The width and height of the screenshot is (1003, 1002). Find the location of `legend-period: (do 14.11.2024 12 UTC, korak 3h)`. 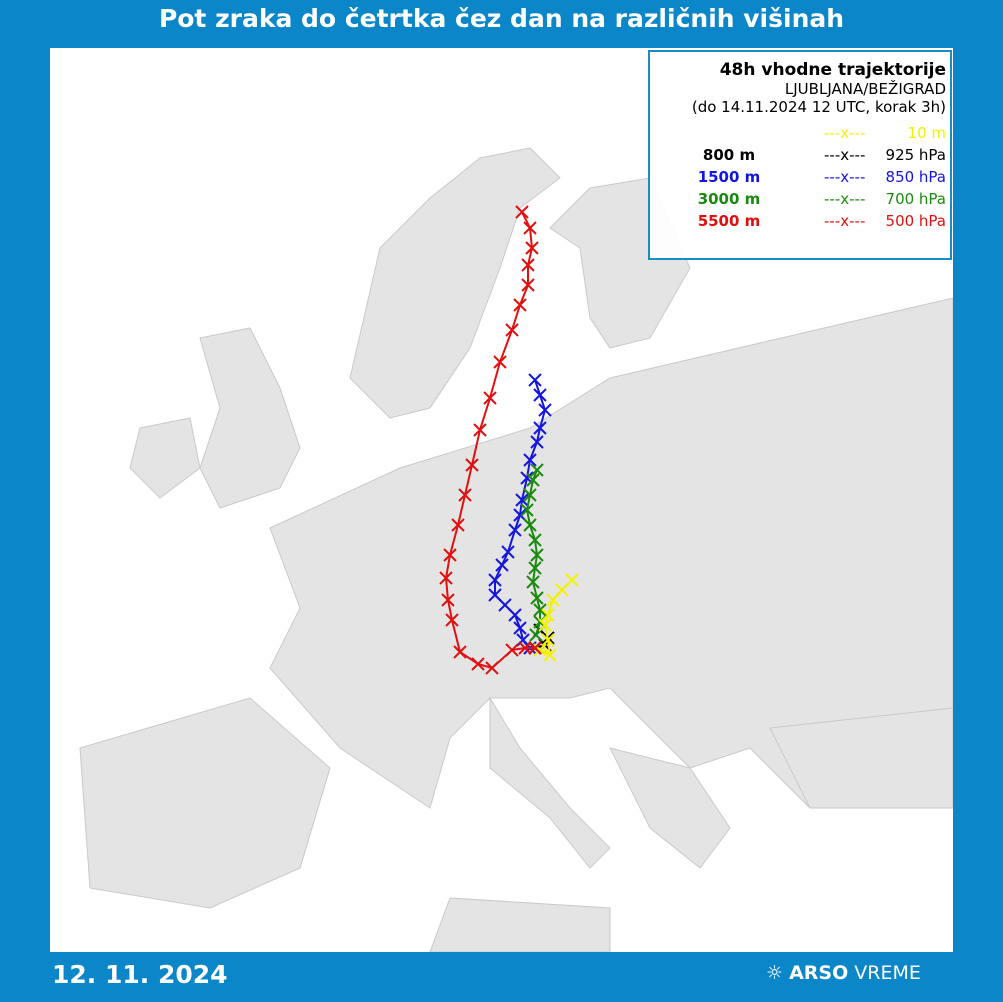

legend-period: (do 14.11.2024 12 UTC, korak 3h) is located at coordinates (818, 107).